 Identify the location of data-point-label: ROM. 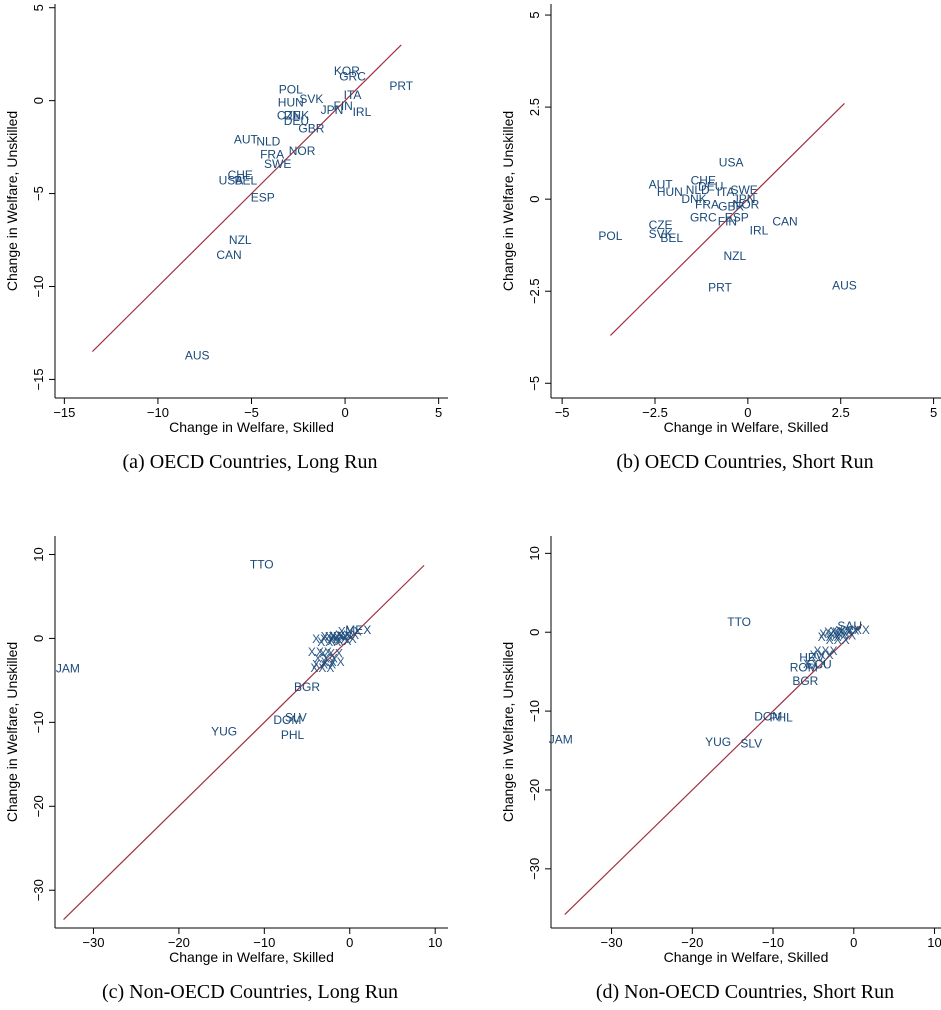
(804, 668).